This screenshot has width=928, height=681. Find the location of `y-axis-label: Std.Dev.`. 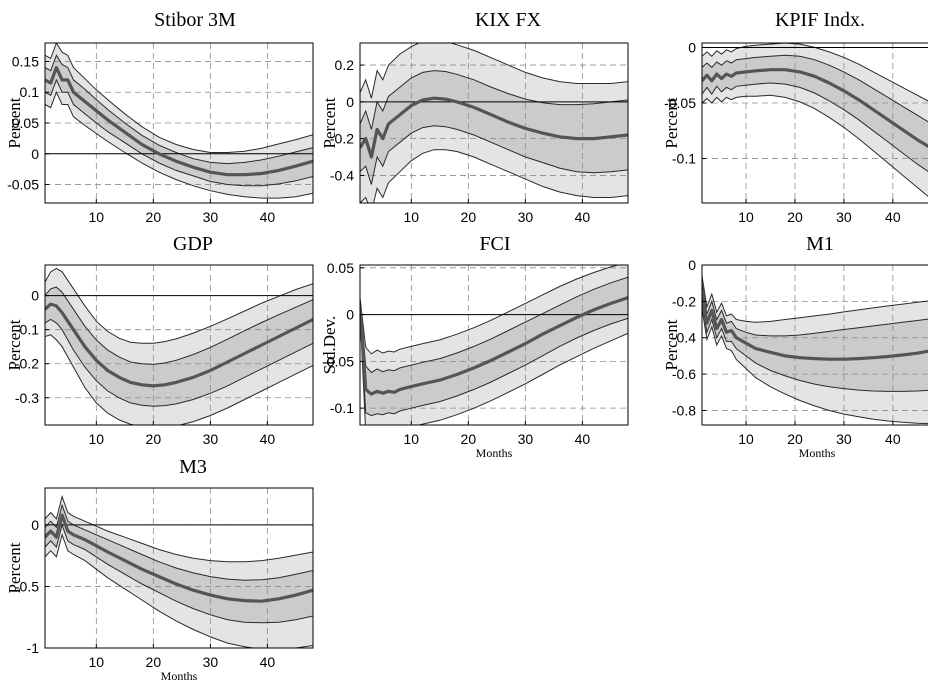

y-axis-label: Std.Dev. is located at coordinates (329, 345).